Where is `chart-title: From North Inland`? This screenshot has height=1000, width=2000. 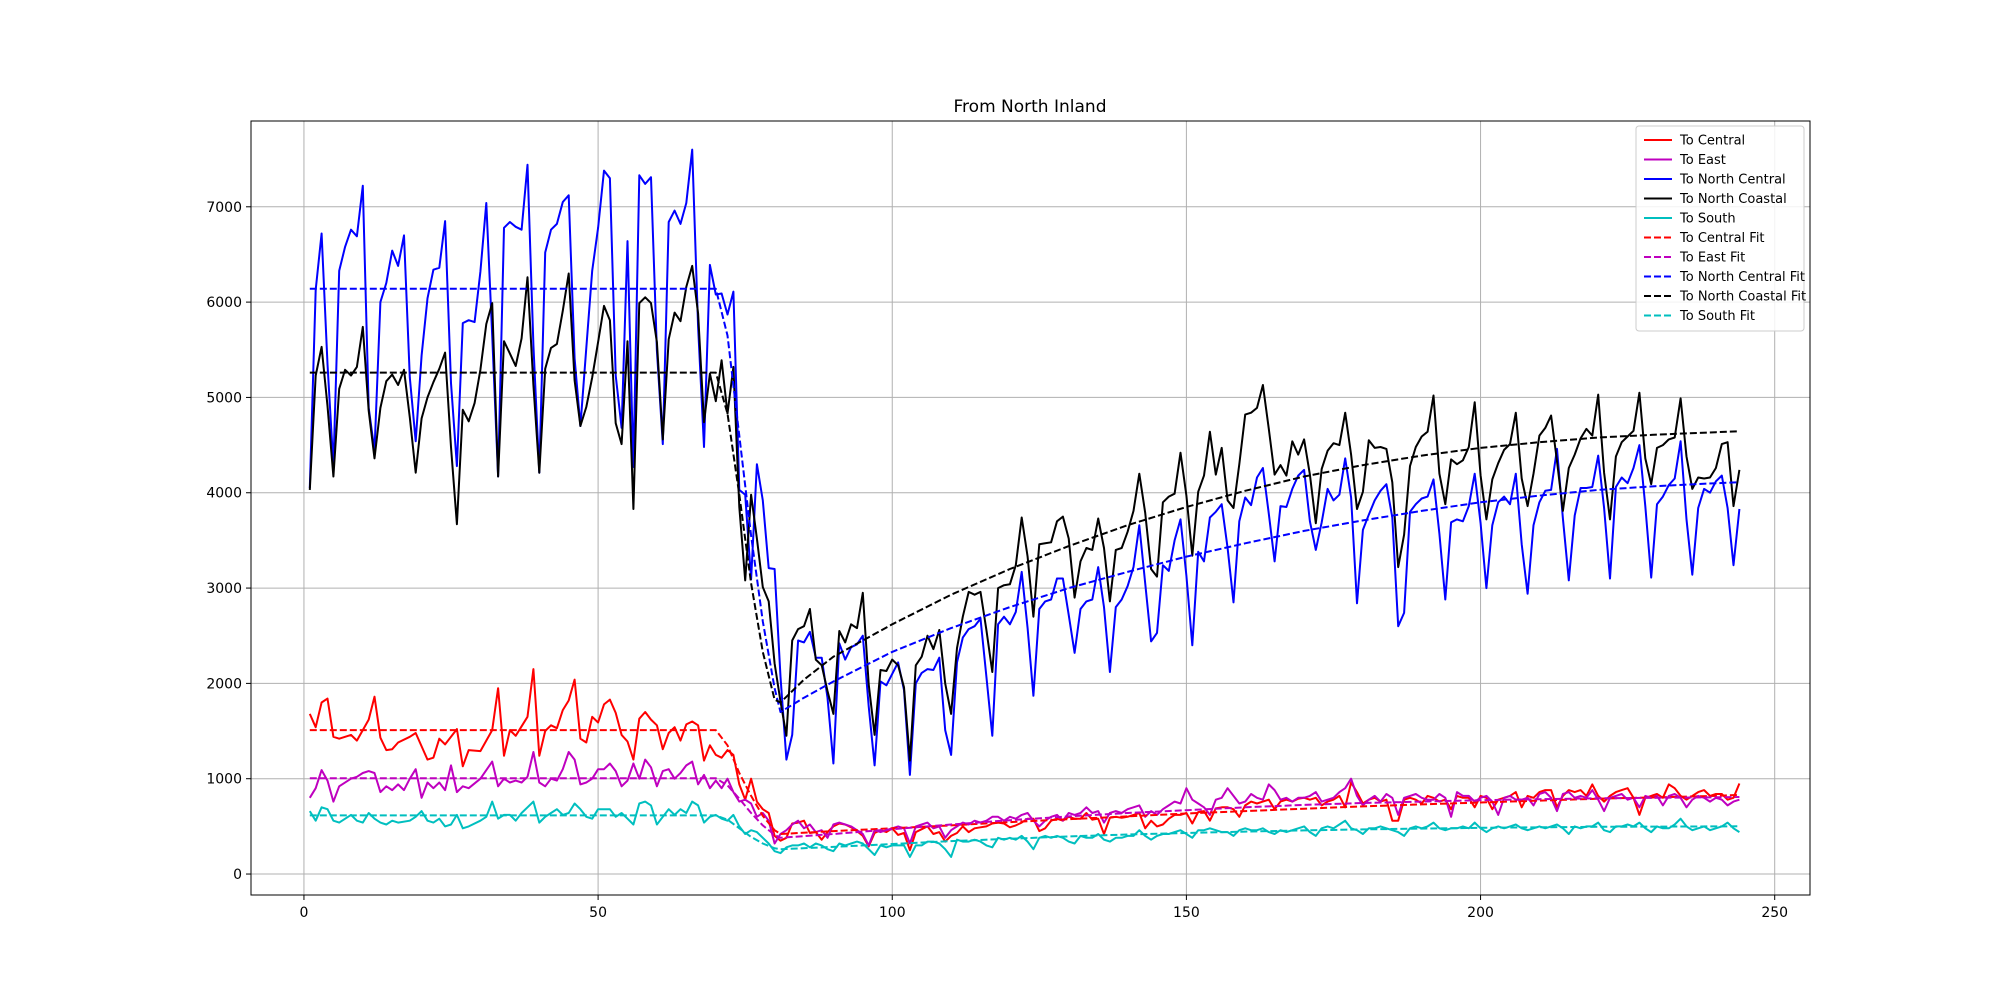 chart-title: From North Inland is located at coordinates (1030, 107).